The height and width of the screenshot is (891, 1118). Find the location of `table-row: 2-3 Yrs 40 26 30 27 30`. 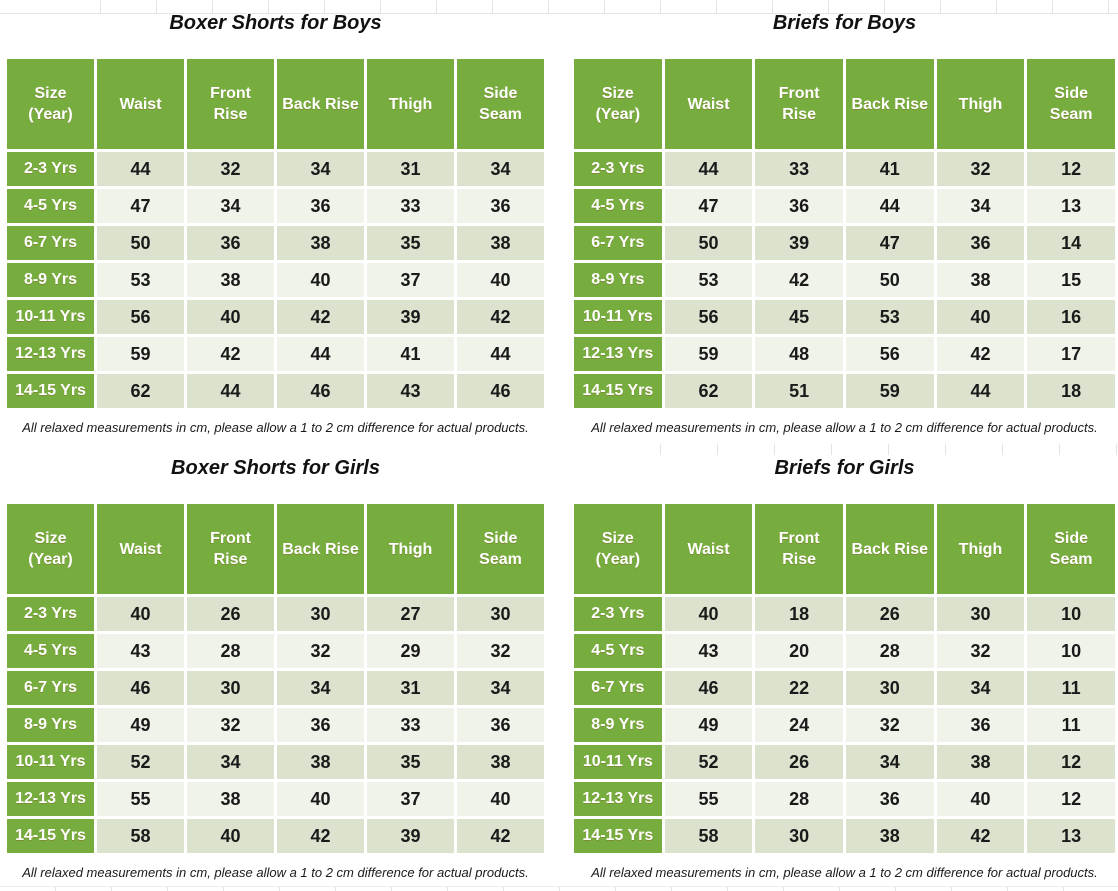

table-row: 2-3 Yrs 40 26 30 27 30 is located at coordinates (275, 614).